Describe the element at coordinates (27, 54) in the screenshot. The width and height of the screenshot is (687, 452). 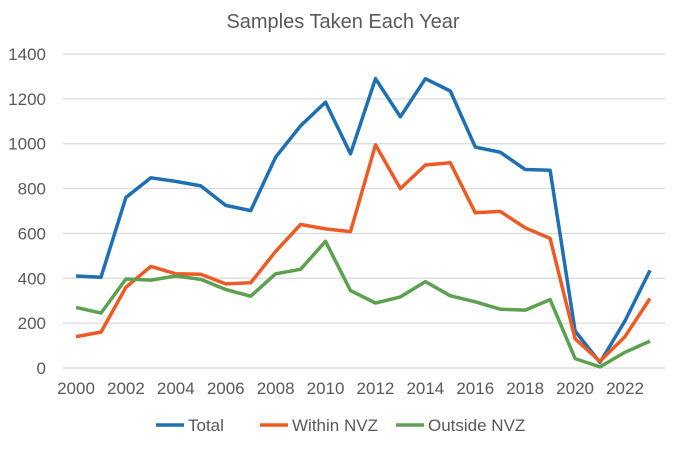
I see `y-tick-label: 1400` at that location.